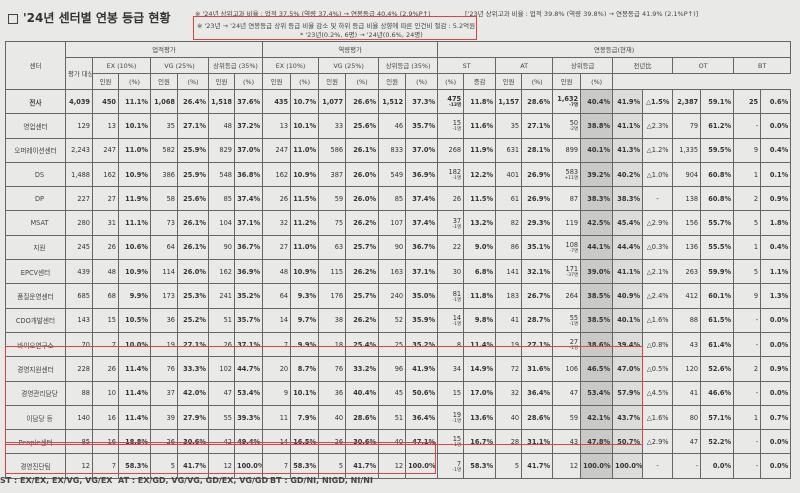 This screenshot has height=493, width=800. I want to click on cell-value: 1, so click(756, 174).